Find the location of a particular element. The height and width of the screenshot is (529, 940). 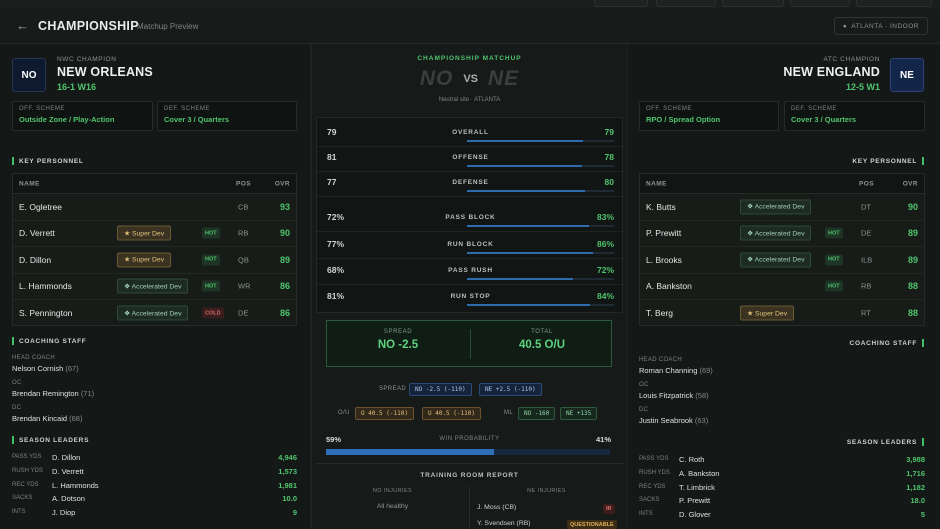

rating-row: 77 DEFENSE 80 is located at coordinates (470, 185).